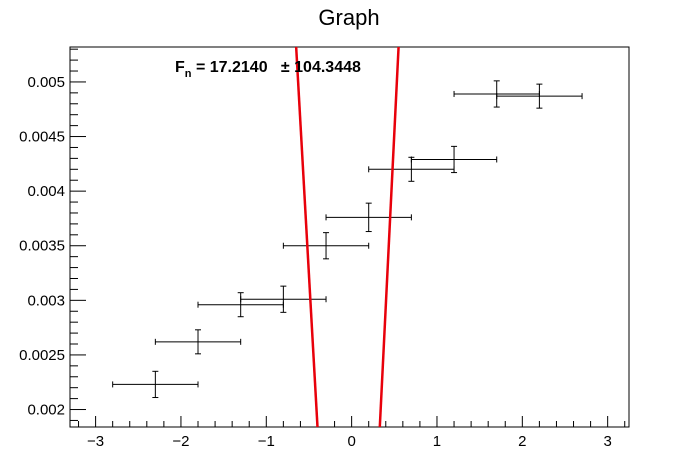 Image resolution: width=698 pixels, height=476 pixels. What do you see at coordinates (42, 137) in the screenshot?
I see `y-tick-label: 0.0045` at bounding box center [42, 137].